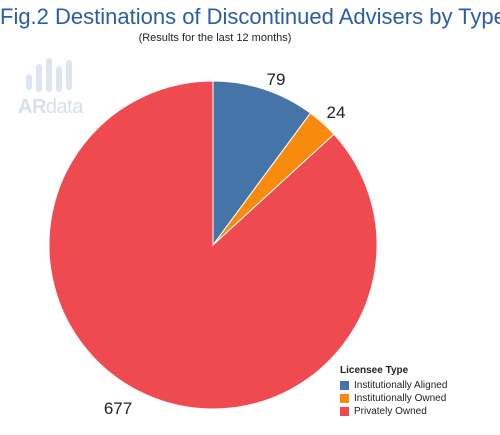  Describe the element at coordinates (118, 408) in the screenshot. I see `data-label-privately-owned: 677` at that location.